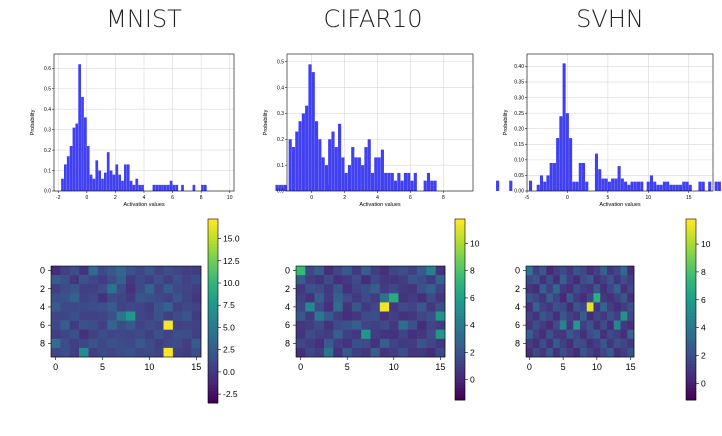 The height and width of the screenshot is (436, 722). What do you see at coordinates (102, 367) in the screenshot?
I see `x-tick-label: 5` at bounding box center [102, 367].